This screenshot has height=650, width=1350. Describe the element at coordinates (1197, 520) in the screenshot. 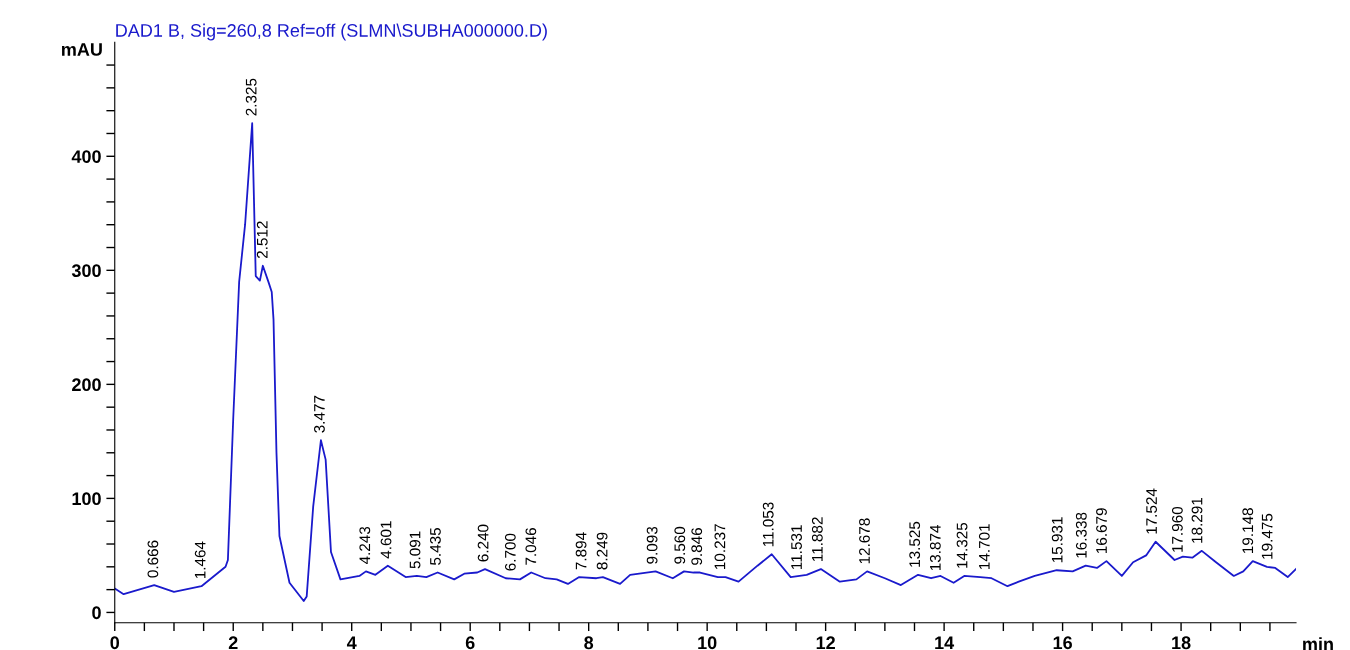

I see `annotation: 18.291` at that location.